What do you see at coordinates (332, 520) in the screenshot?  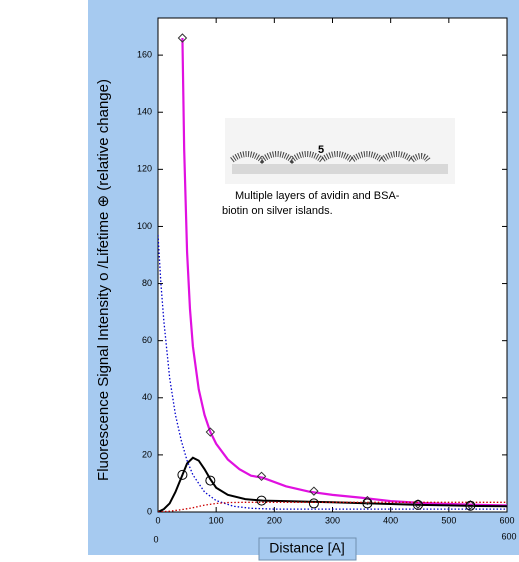 I see `x-tick-label: 300` at bounding box center [332, 520].